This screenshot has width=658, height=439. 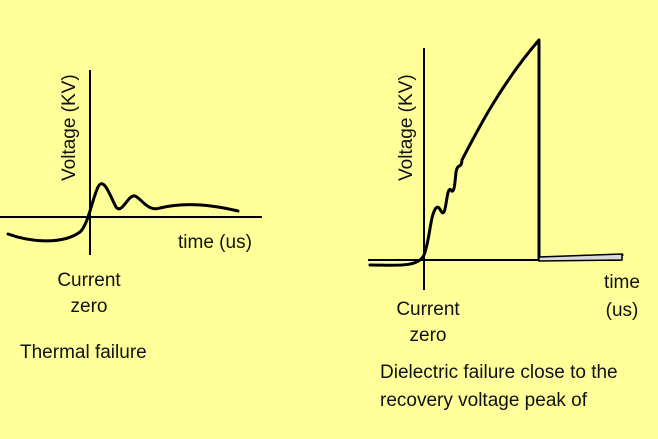 What do you see at coordinates (89, 306) in the screenshot?
I see `left-origin-label-line-2: zero` at bounding box center [89, 306].